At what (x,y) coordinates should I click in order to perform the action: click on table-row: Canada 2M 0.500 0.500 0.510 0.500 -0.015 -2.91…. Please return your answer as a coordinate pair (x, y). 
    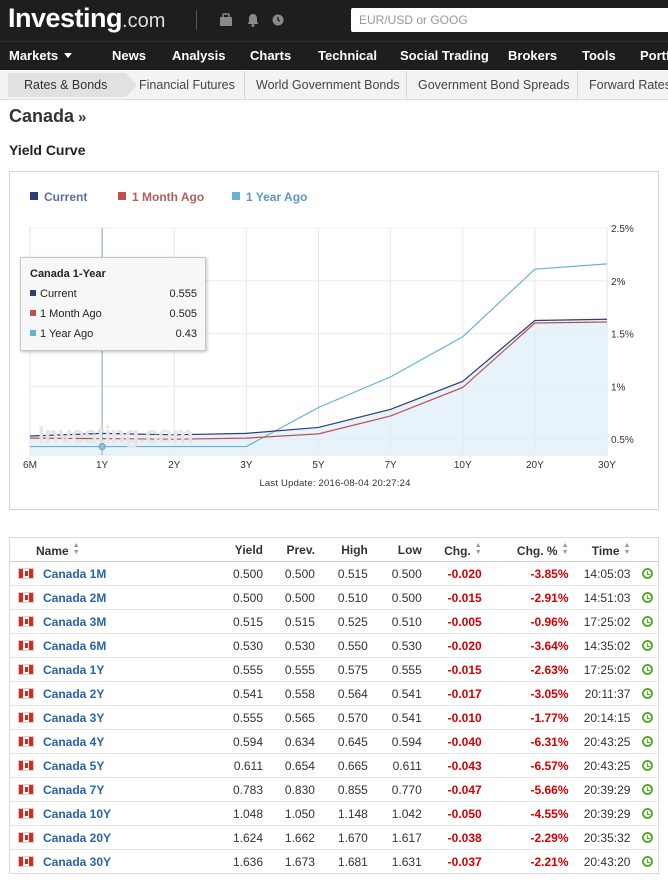
    Looking at the image, I should click on (334, 597).